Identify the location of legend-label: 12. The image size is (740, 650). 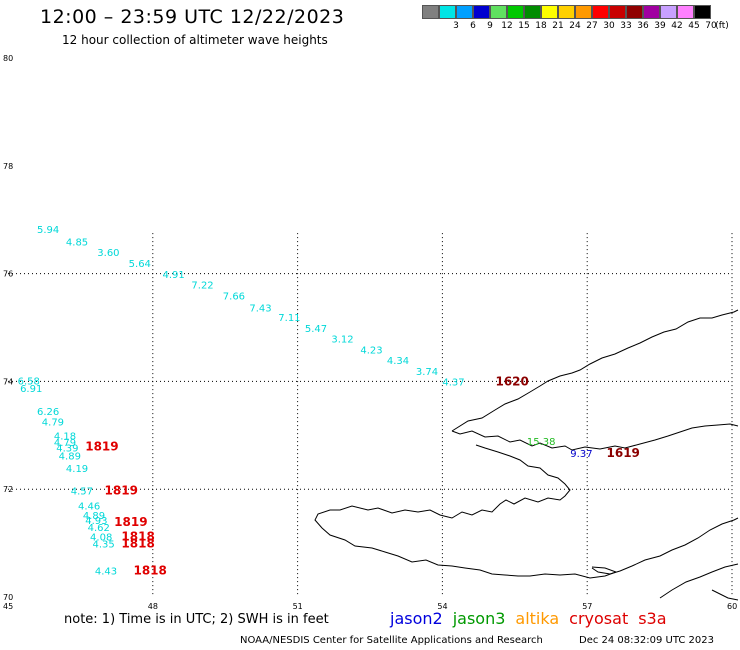
(507, 26).